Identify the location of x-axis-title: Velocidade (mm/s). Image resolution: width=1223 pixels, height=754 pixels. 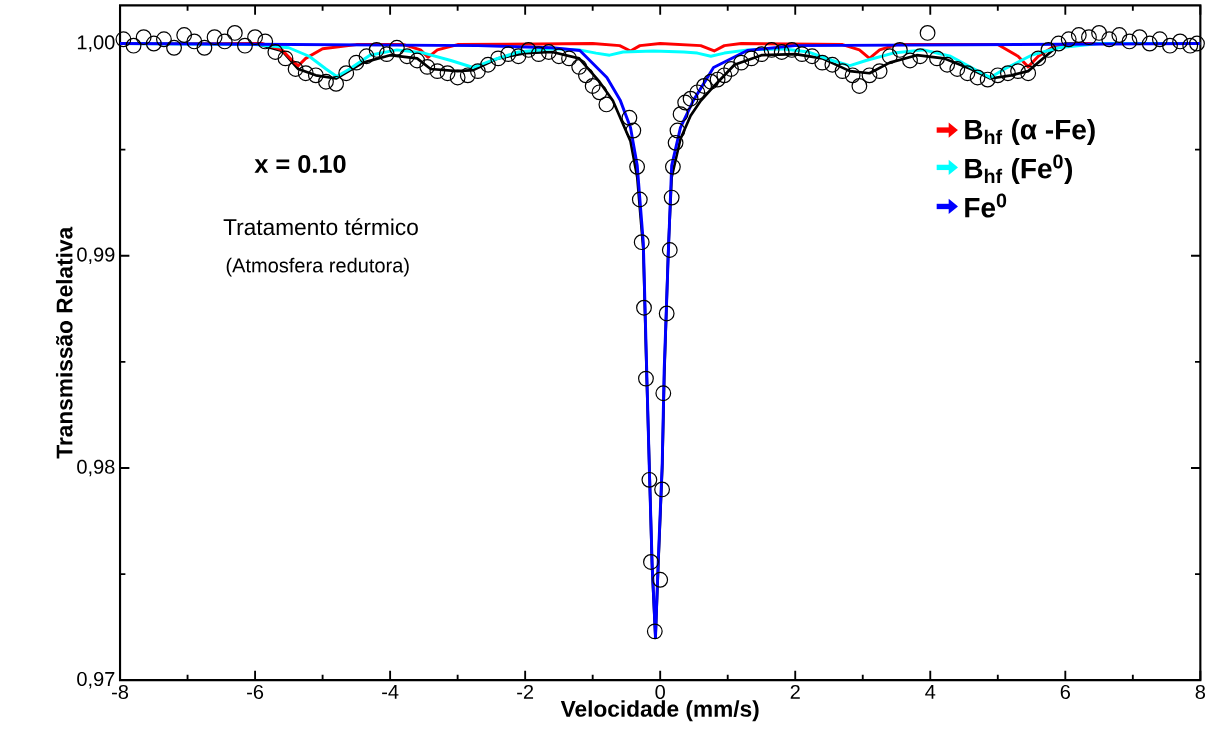
(659, 711).